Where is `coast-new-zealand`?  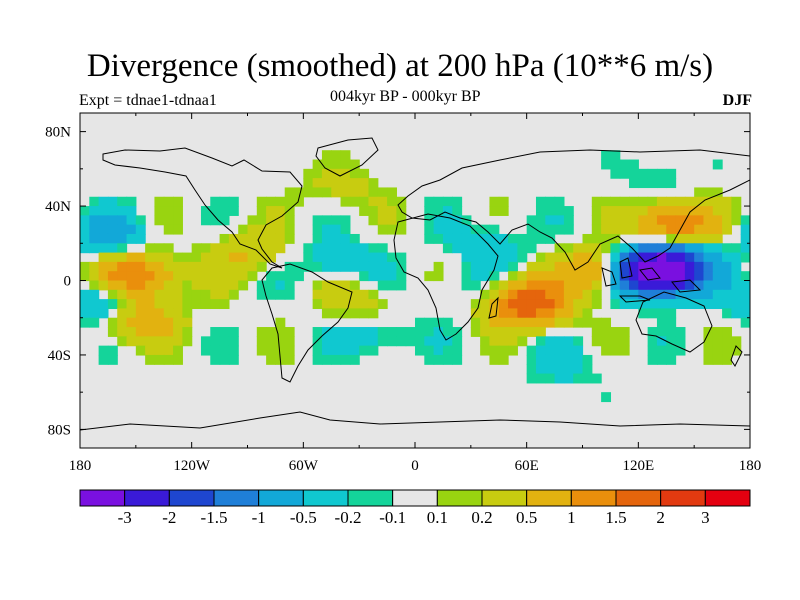 coast-new-zealand is located at coordinates (736, 356).